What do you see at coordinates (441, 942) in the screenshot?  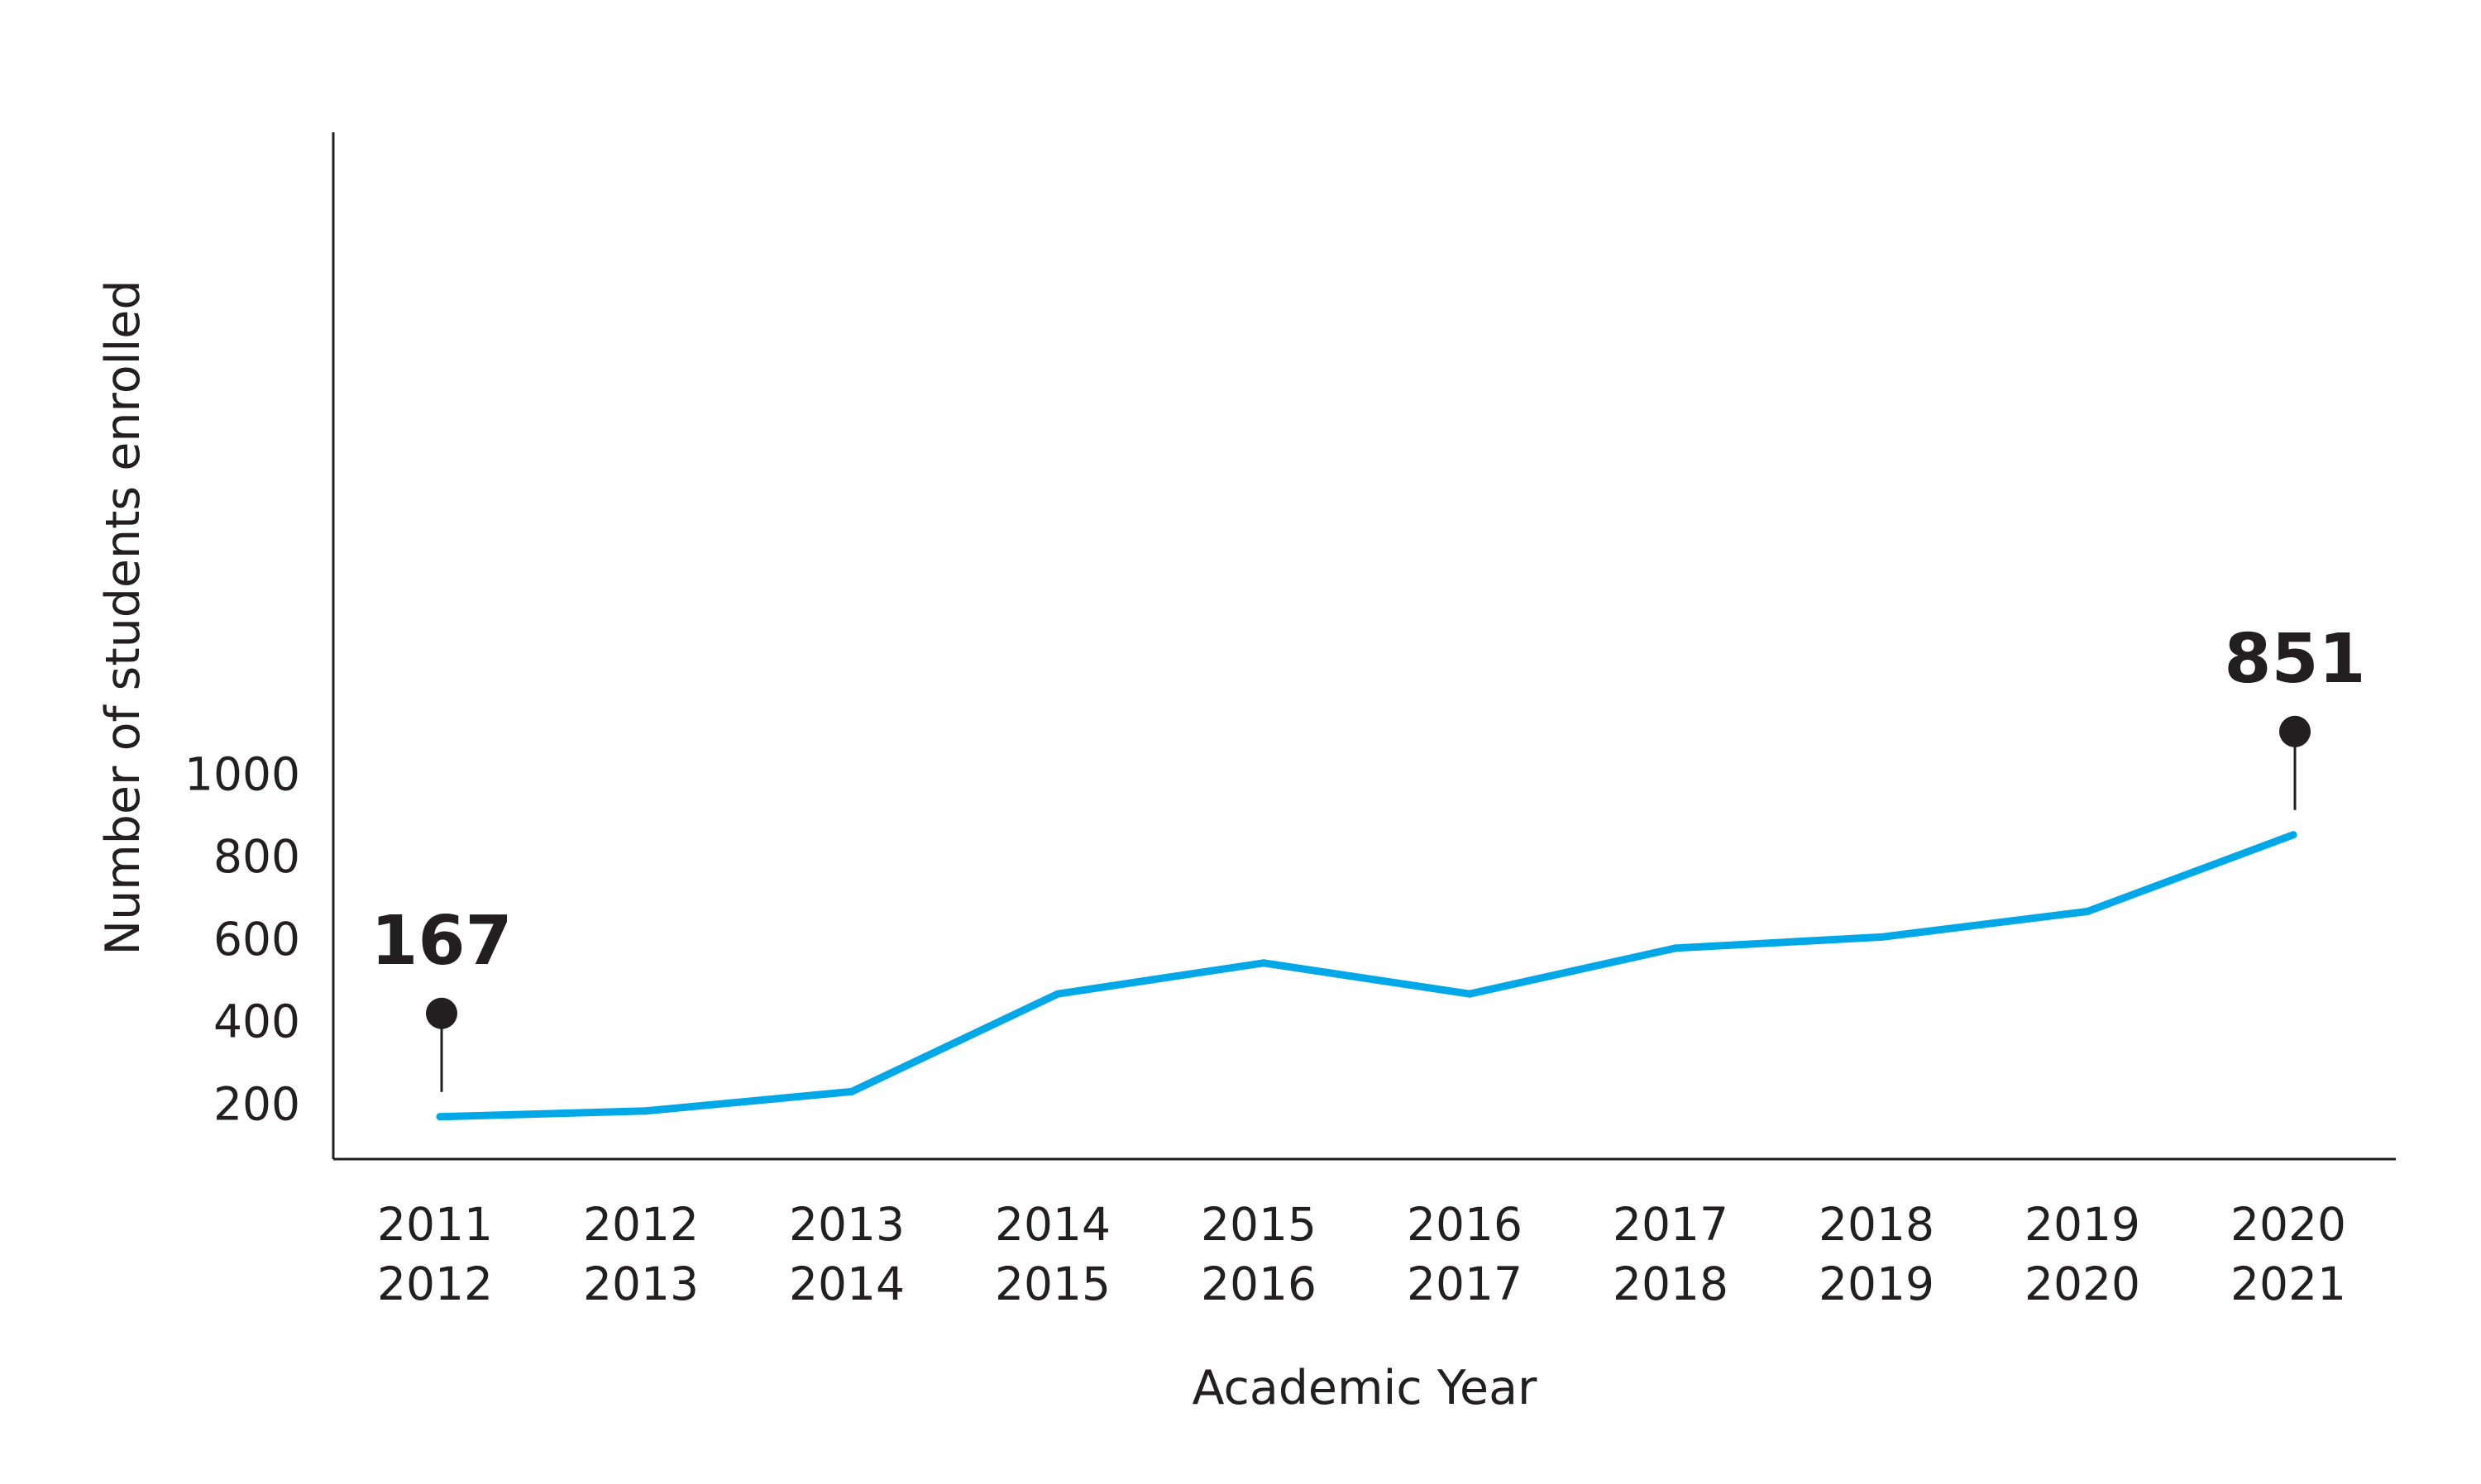 I see `callout-label: 167` at bounding box center [441, 942].